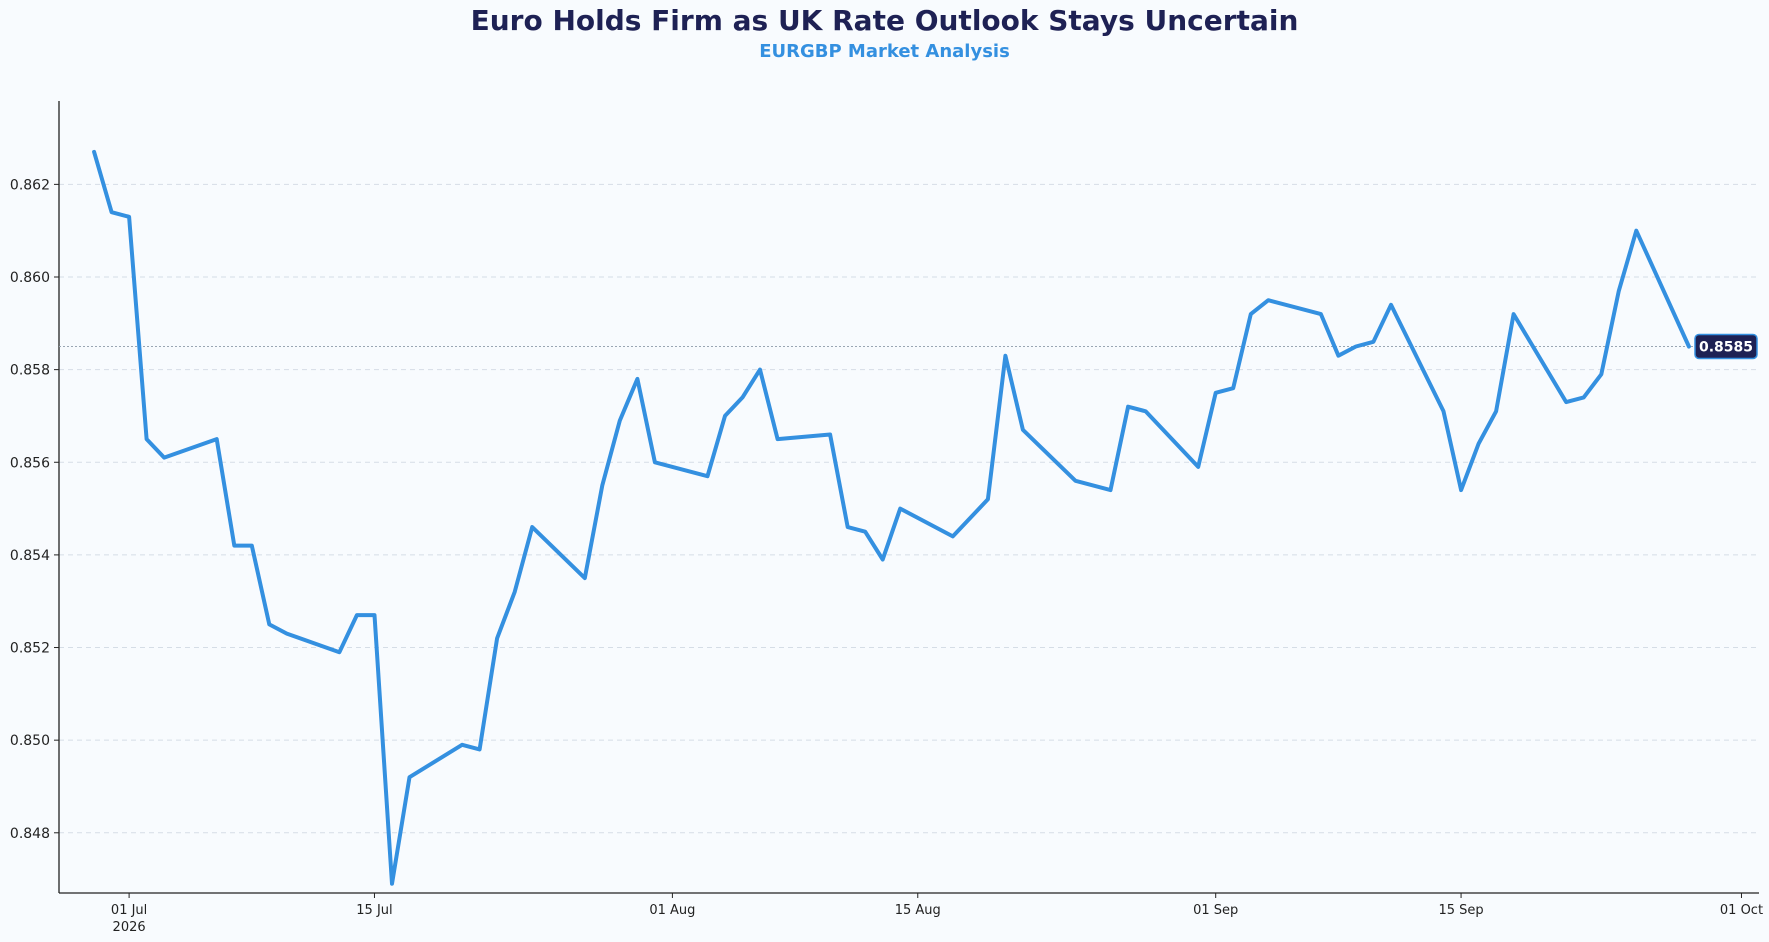 Image resolution: width=1769 pixels, height=942 pixels. I want to click on x-tick-label: 15 Aug, so click(918, 910).